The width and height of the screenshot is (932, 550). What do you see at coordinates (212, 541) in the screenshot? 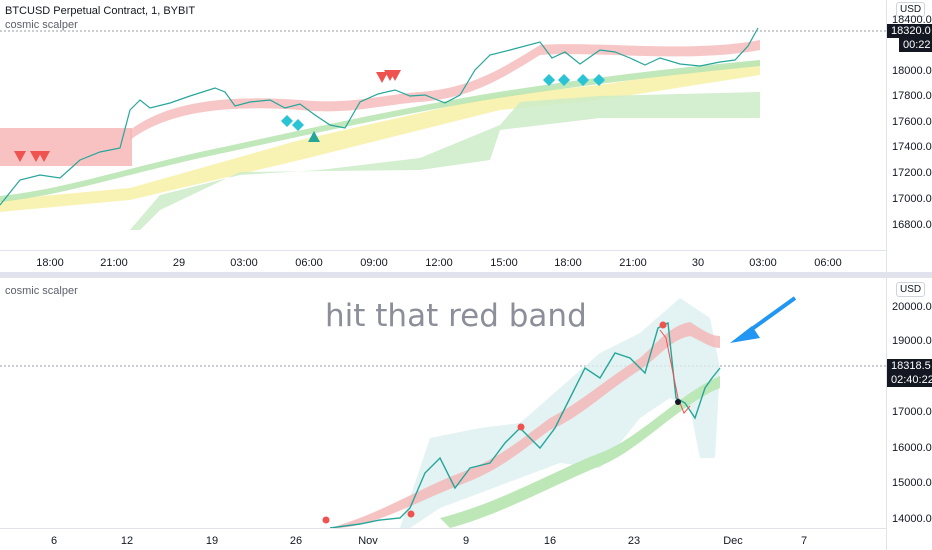
I see `time-axis-label: 19` at bounding box center [212, 541].